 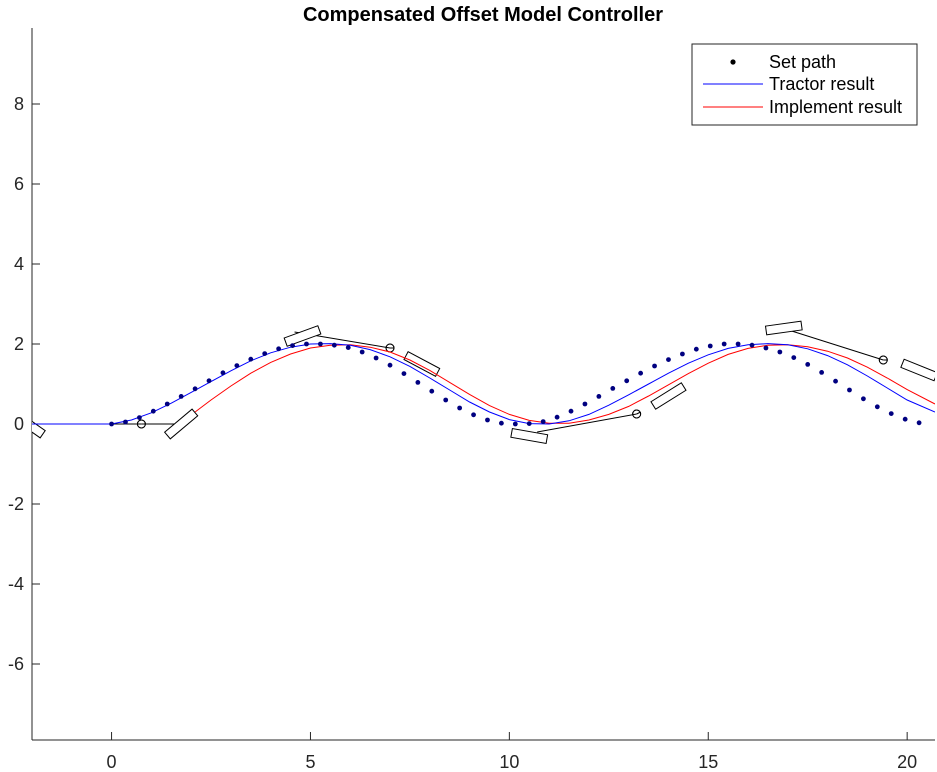 I want to click on x-tick-label: 15, so click(x=708, y=762).